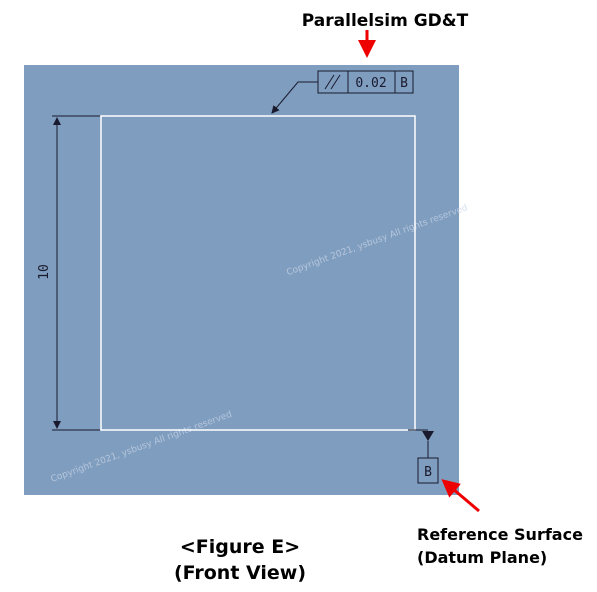 This screenshot has width=597, height=592. What do you see at coordinates (404, 83) in the screenshot?
I see `datum-ref: B` at bounding box center [404, 83].